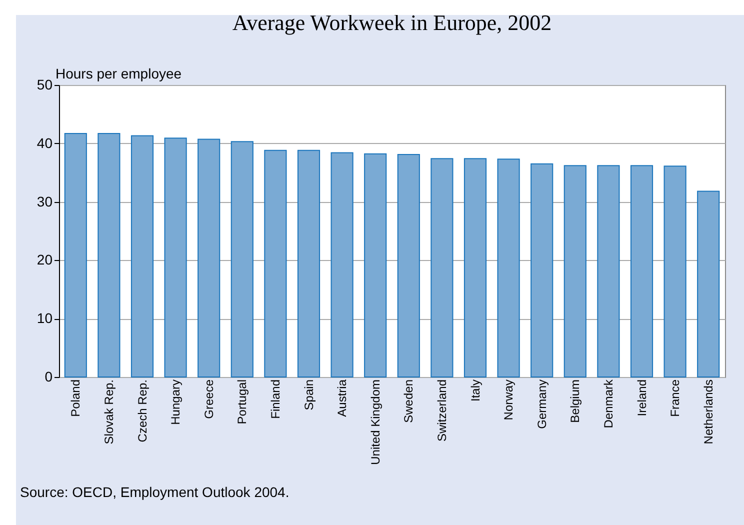  What do you see at coordinates (44, 318) in the screenshot?
I see `y-tick-label: 10` at bounding box center [44, 318].